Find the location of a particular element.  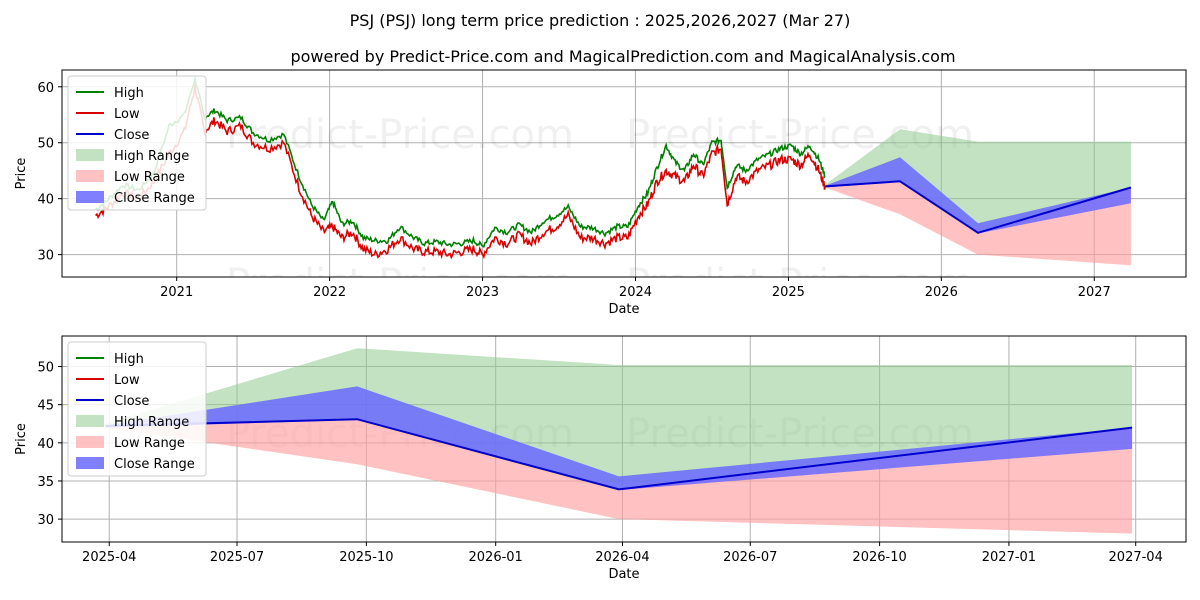

y-tick-label: 45 is located at coordinates (45, 406).